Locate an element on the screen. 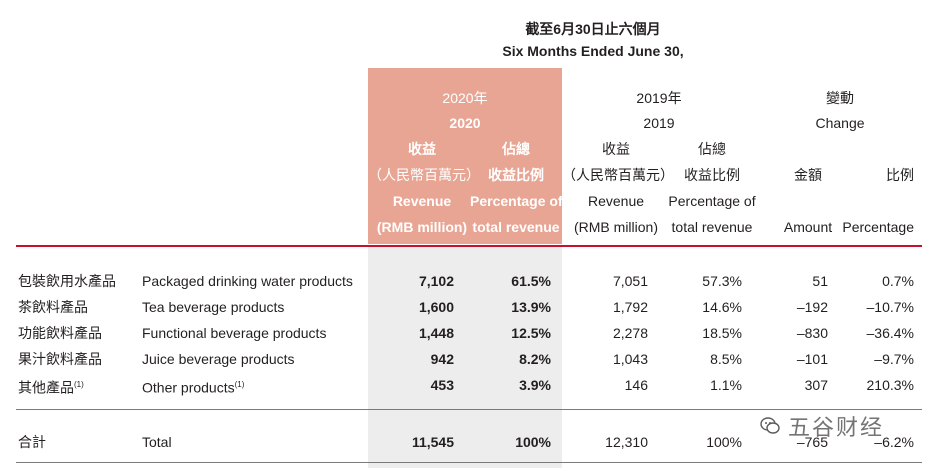 This screenshot has width=928, height=468. row-label-en: Other products(1) is located at coordinates (193, 386).